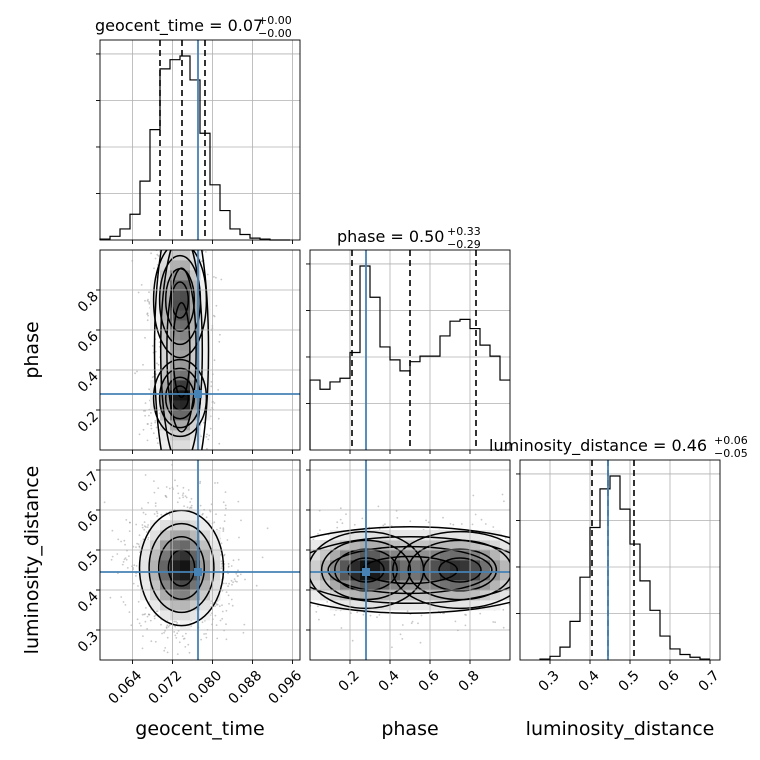 Image resolution: width=760 pixels, height=760 pixels. I want to click on density-layer, so click(410, 571).